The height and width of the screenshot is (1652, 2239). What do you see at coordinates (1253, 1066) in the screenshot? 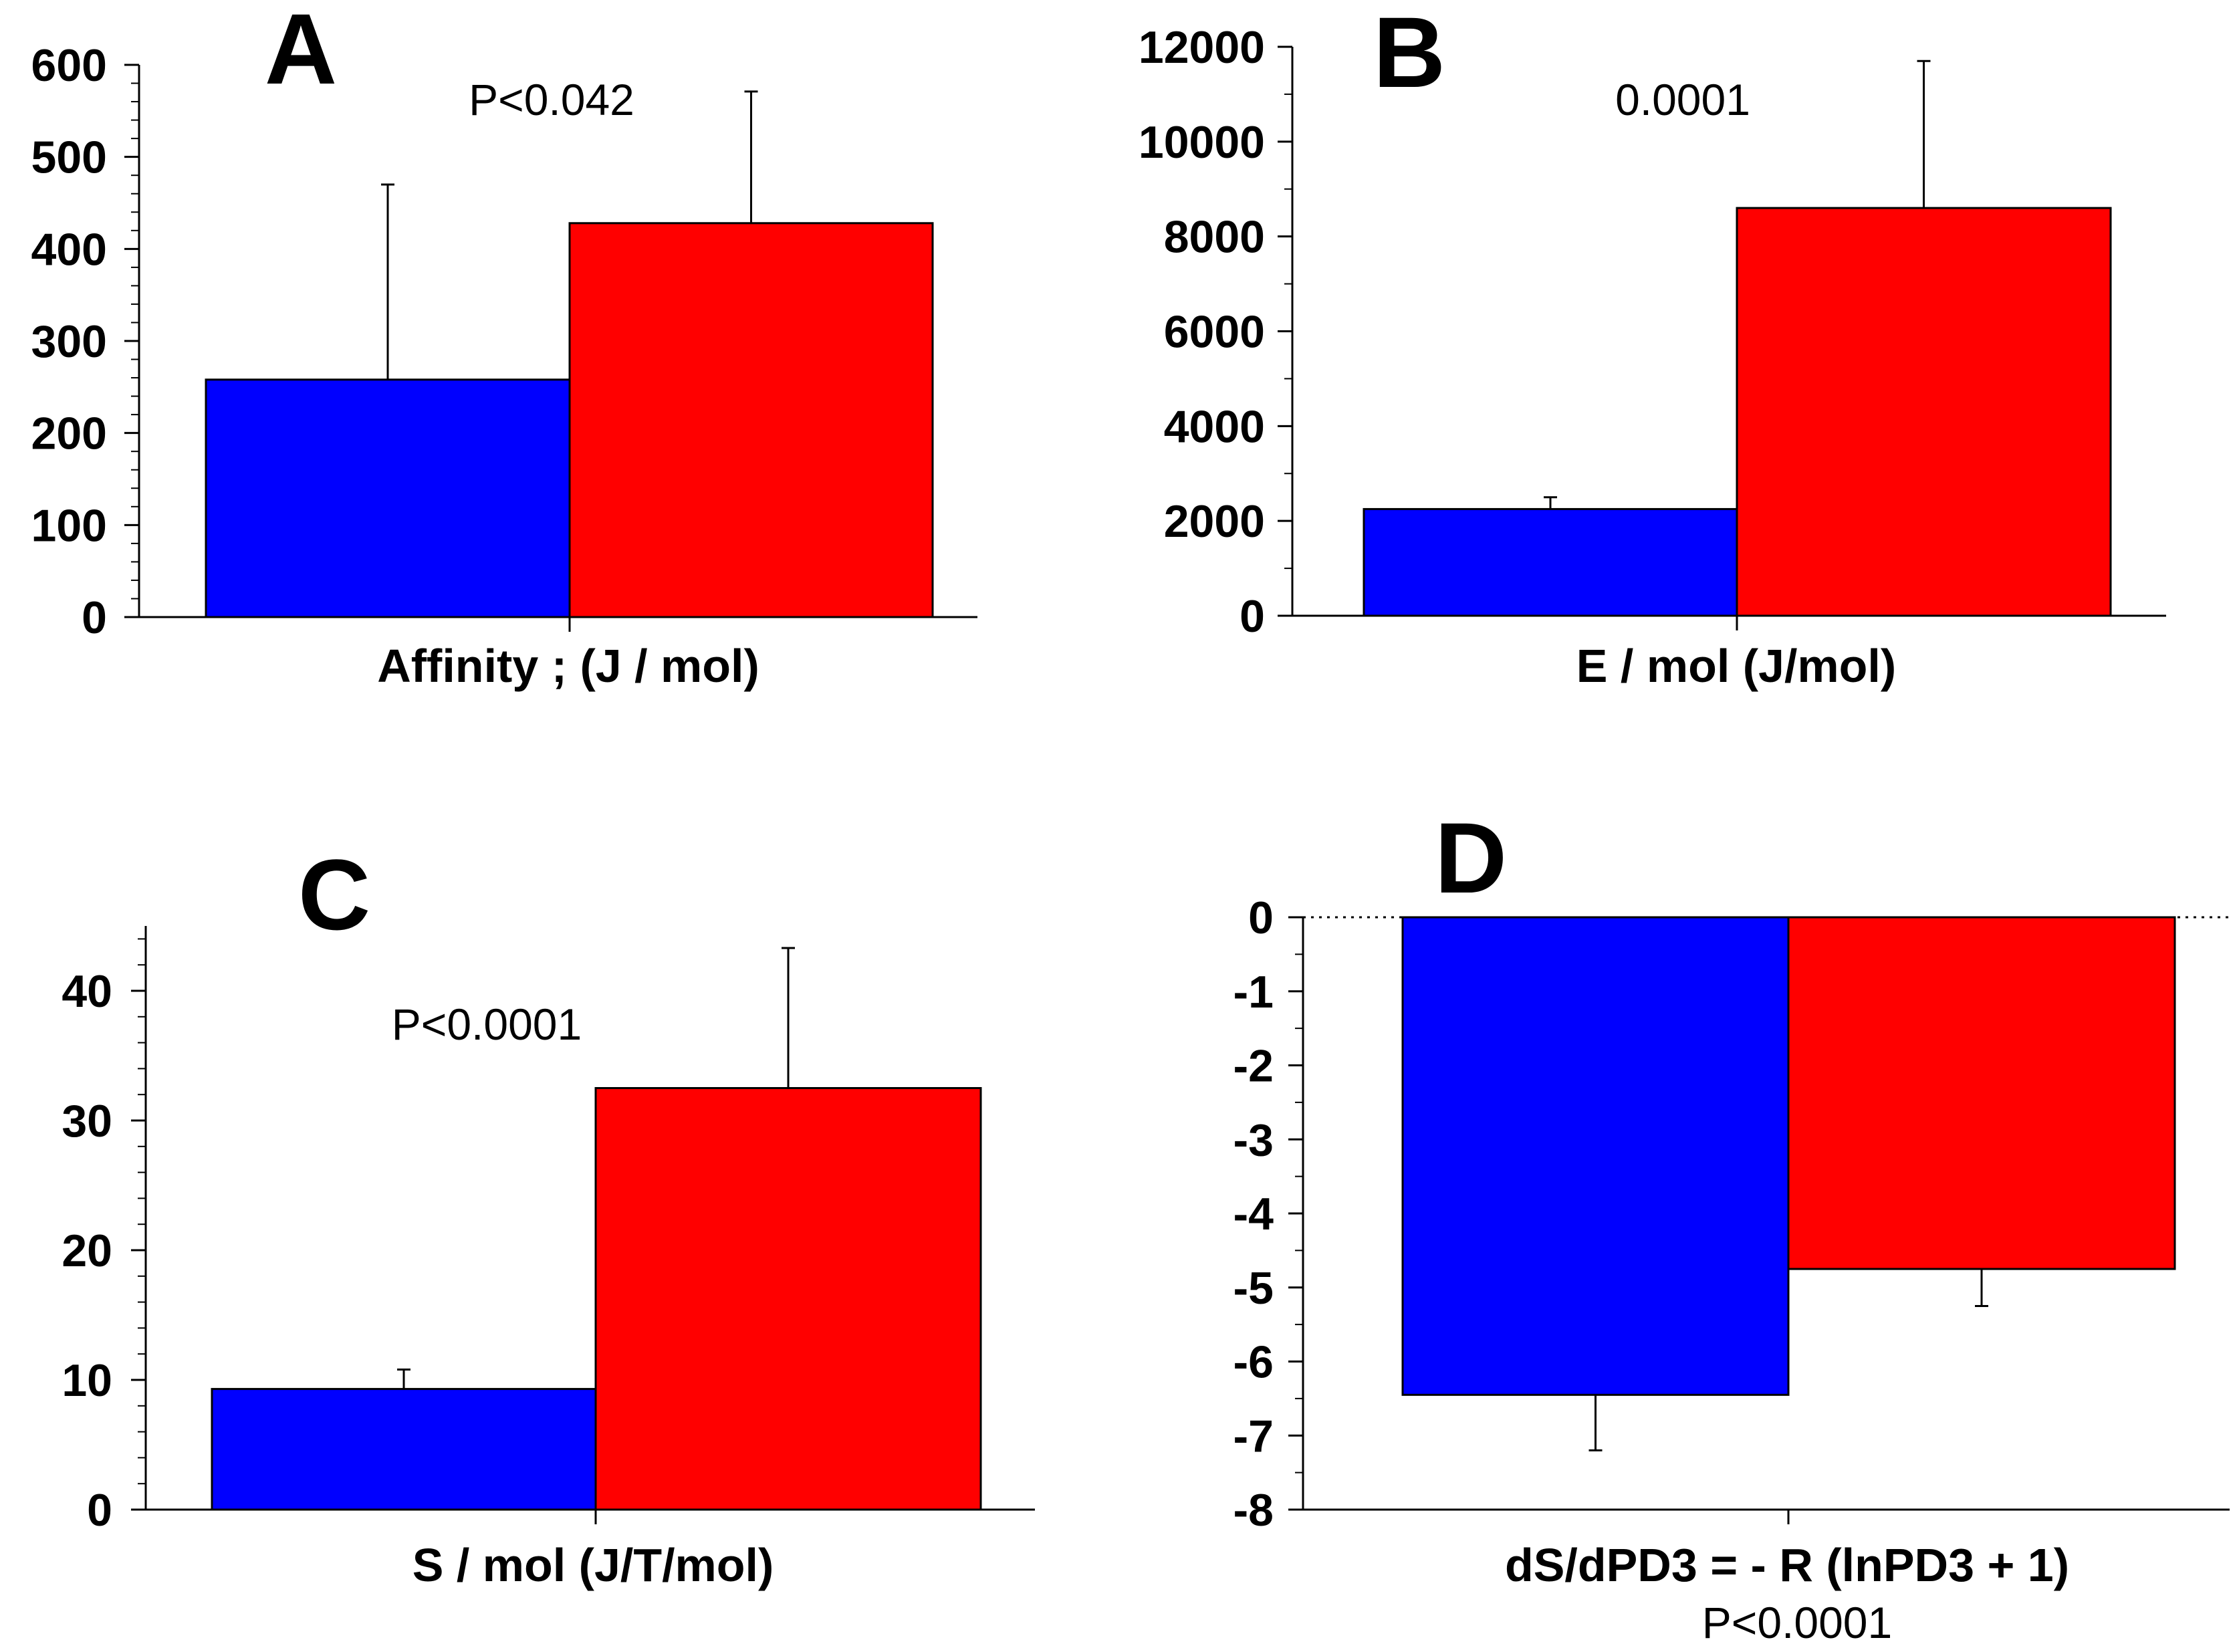
I see `panel-d-y-tick-label: -2` at bounding box center [1253, 1066].